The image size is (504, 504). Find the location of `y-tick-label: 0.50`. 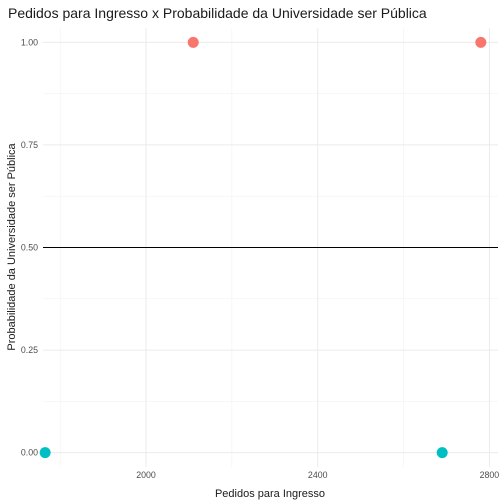

y-tick-label: 0.50 is located at coordinates (29, 248).